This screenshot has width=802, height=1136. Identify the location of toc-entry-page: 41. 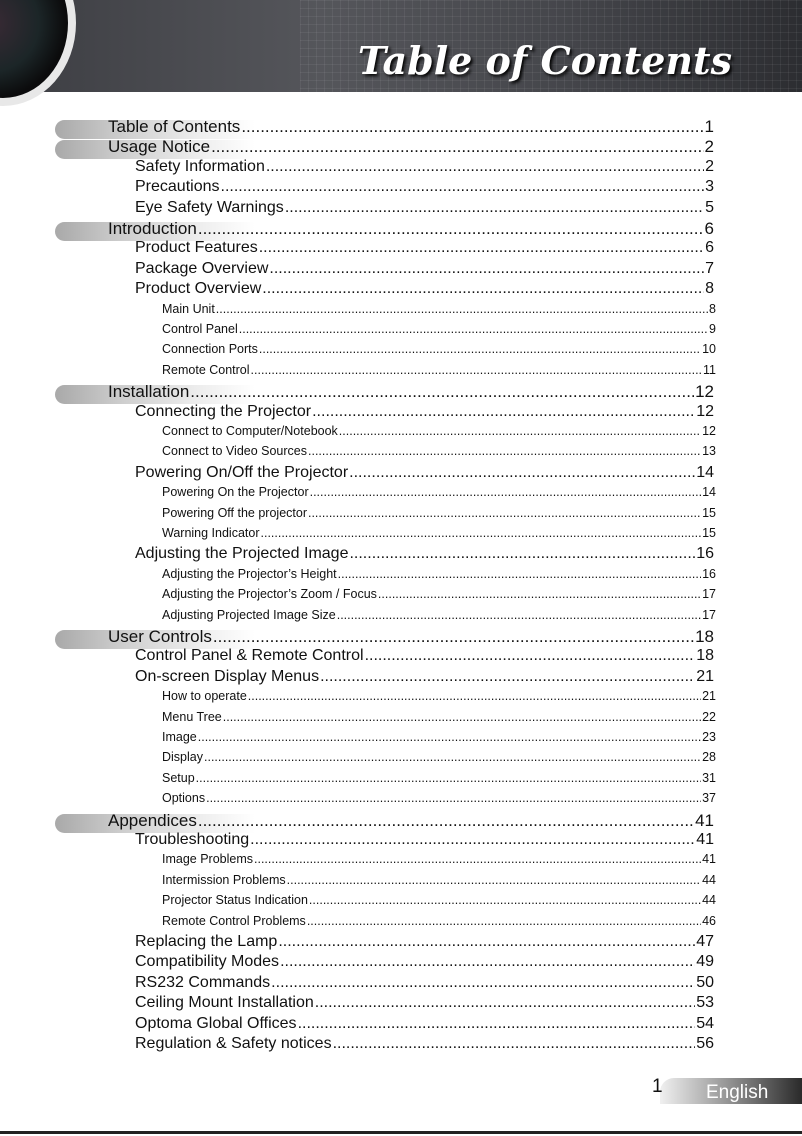
(704, 820).